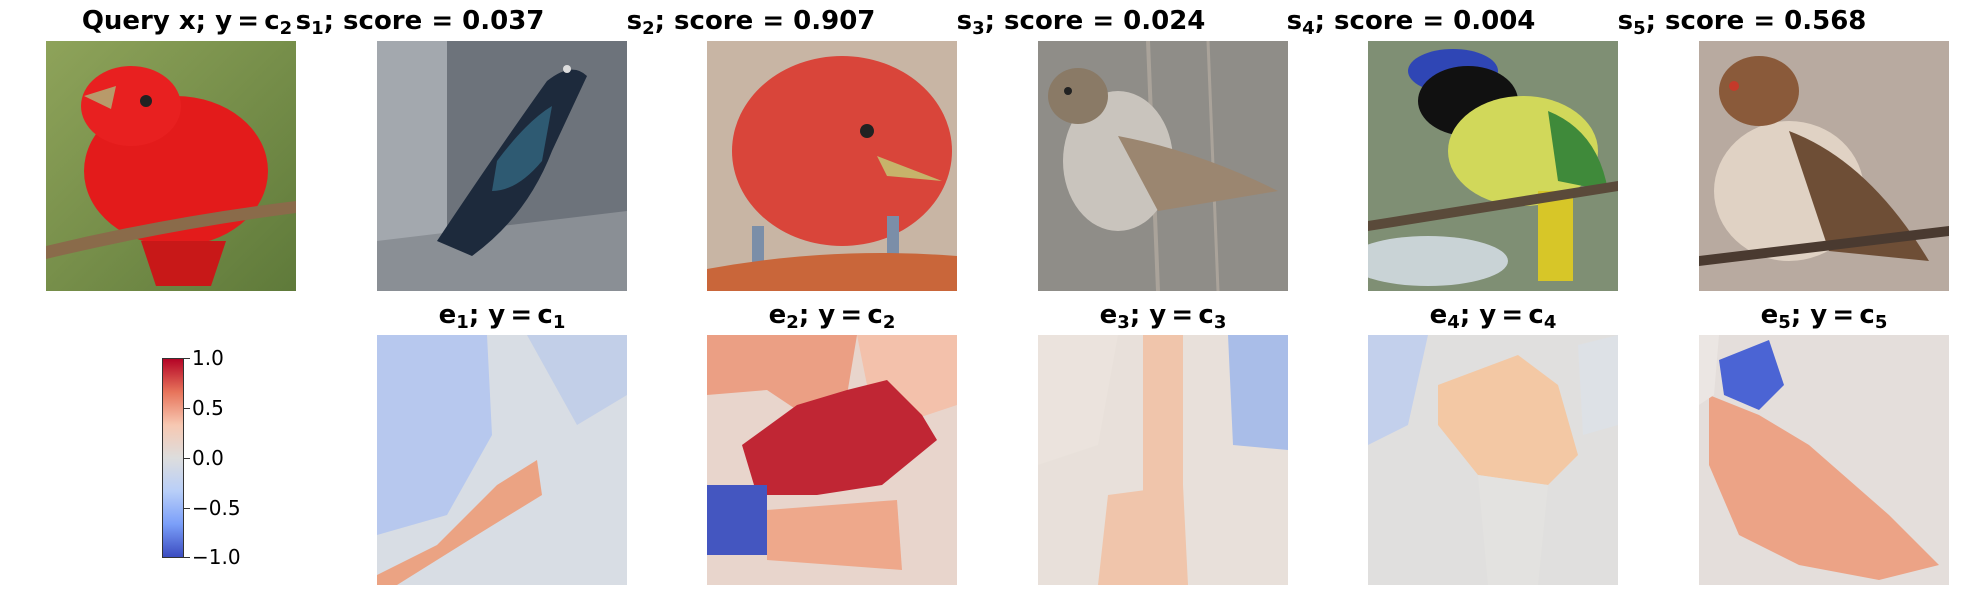  Describe the element at coordinates (1081, 22) in the screenshot. I see `sample-title-3: s3; score = 0.024` at that location.